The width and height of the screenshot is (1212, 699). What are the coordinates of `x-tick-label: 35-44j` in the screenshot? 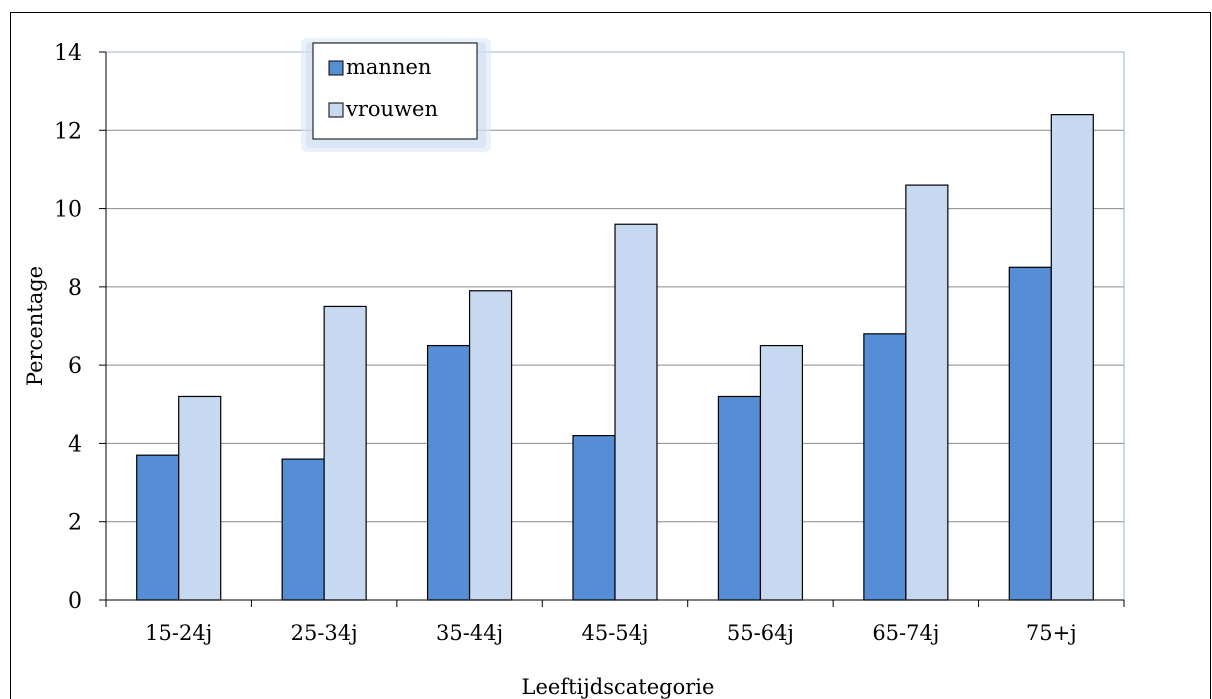 It's located at (469, 633).